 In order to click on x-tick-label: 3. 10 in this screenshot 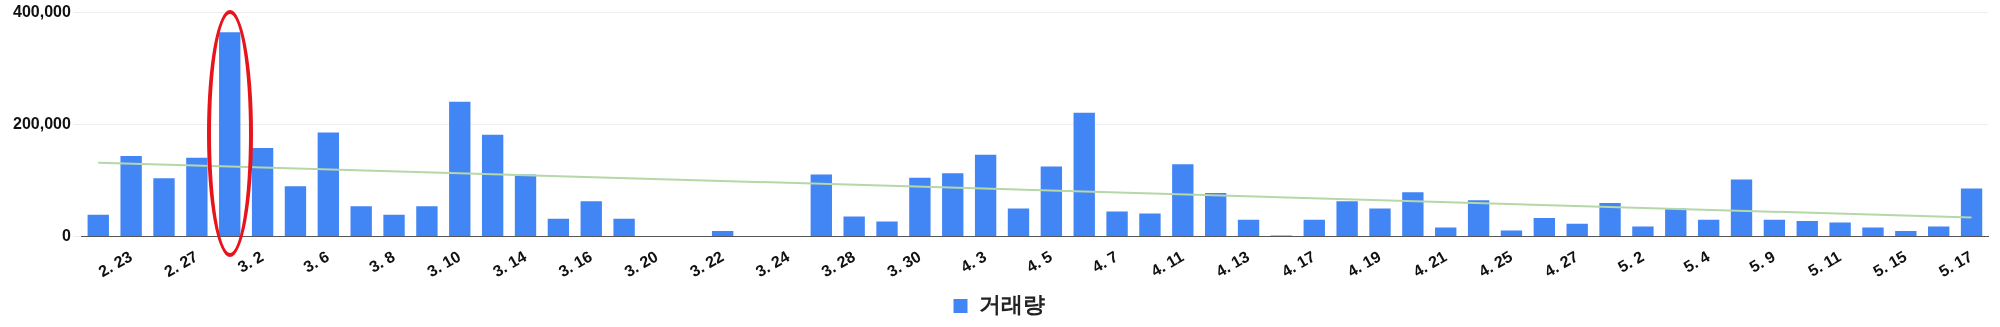, I will do `click(444, 264)`.